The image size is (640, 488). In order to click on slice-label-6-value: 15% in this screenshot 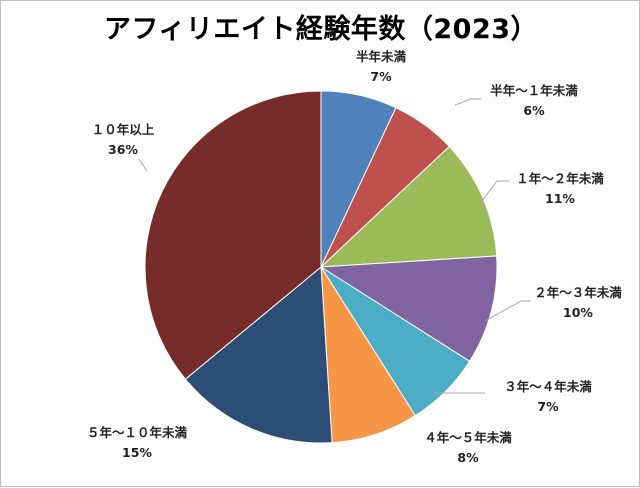, I will do `click(137, 452)`.